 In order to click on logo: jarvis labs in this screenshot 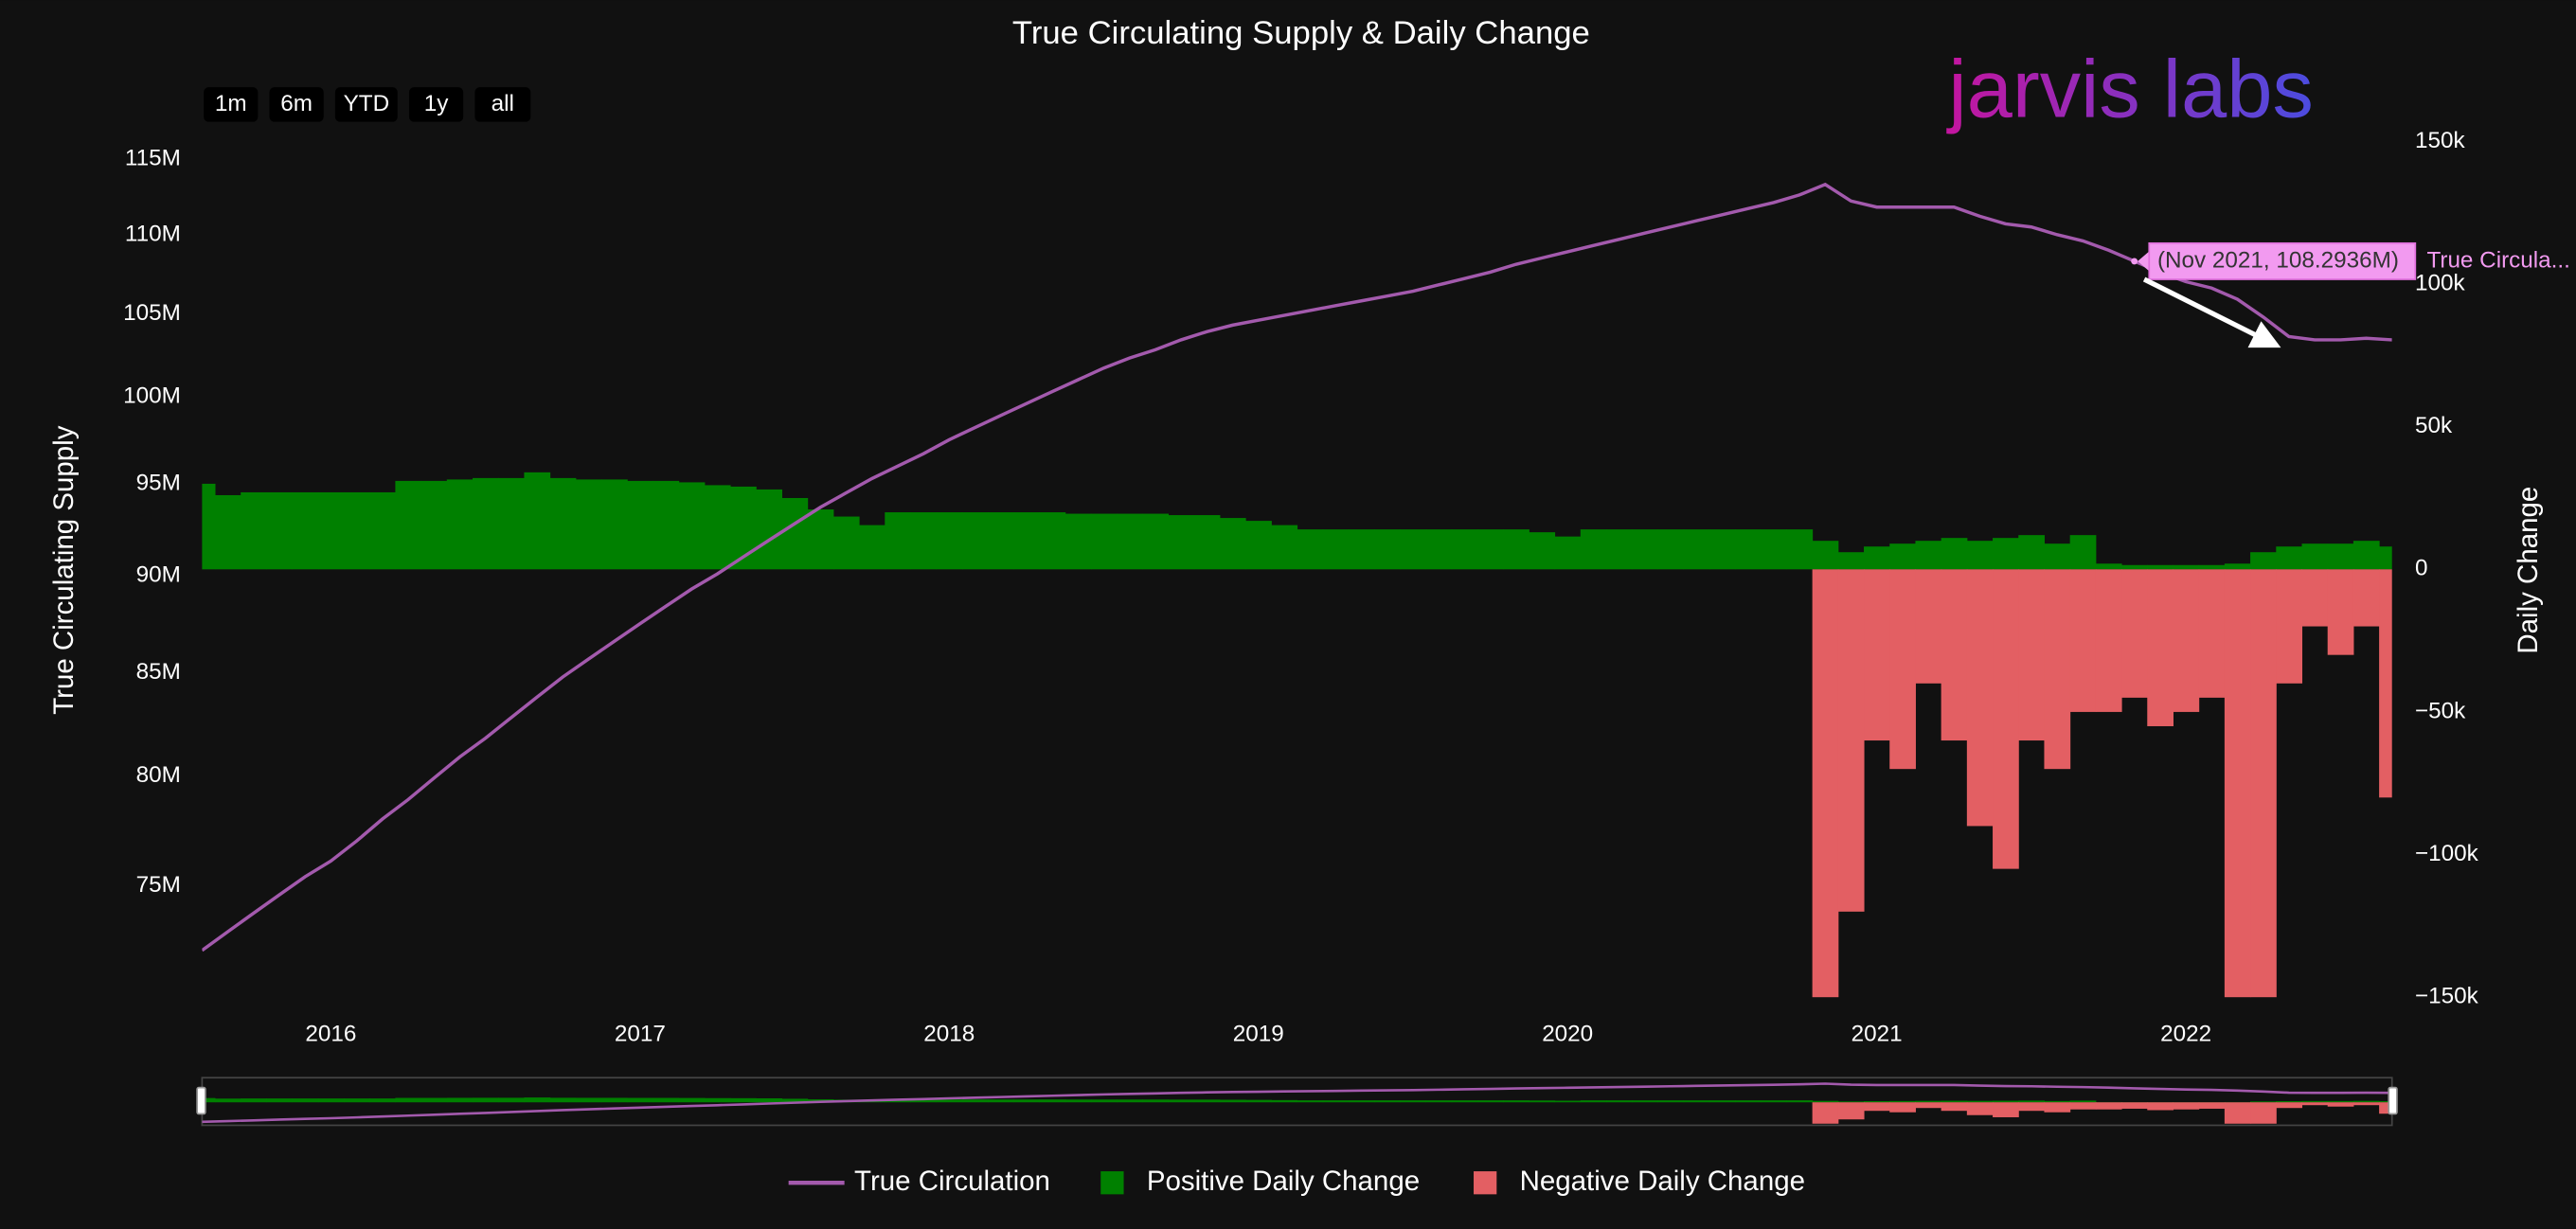, I will do `click(2129, 89)`.